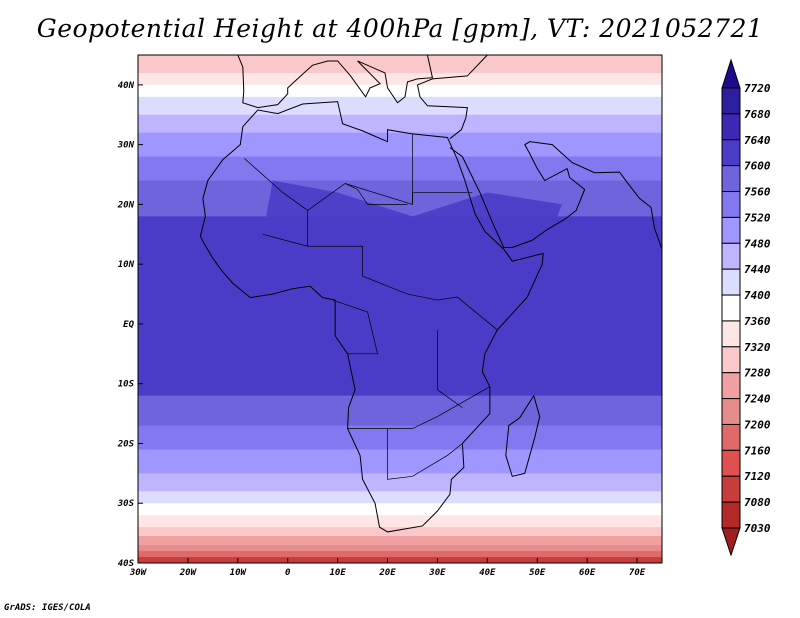 This screenshot has height=618, width=800. What do you see at coordinates (757, 347) in the screenshot?
I see `colorbar-label: 7320` at bounding box center [757, 347].